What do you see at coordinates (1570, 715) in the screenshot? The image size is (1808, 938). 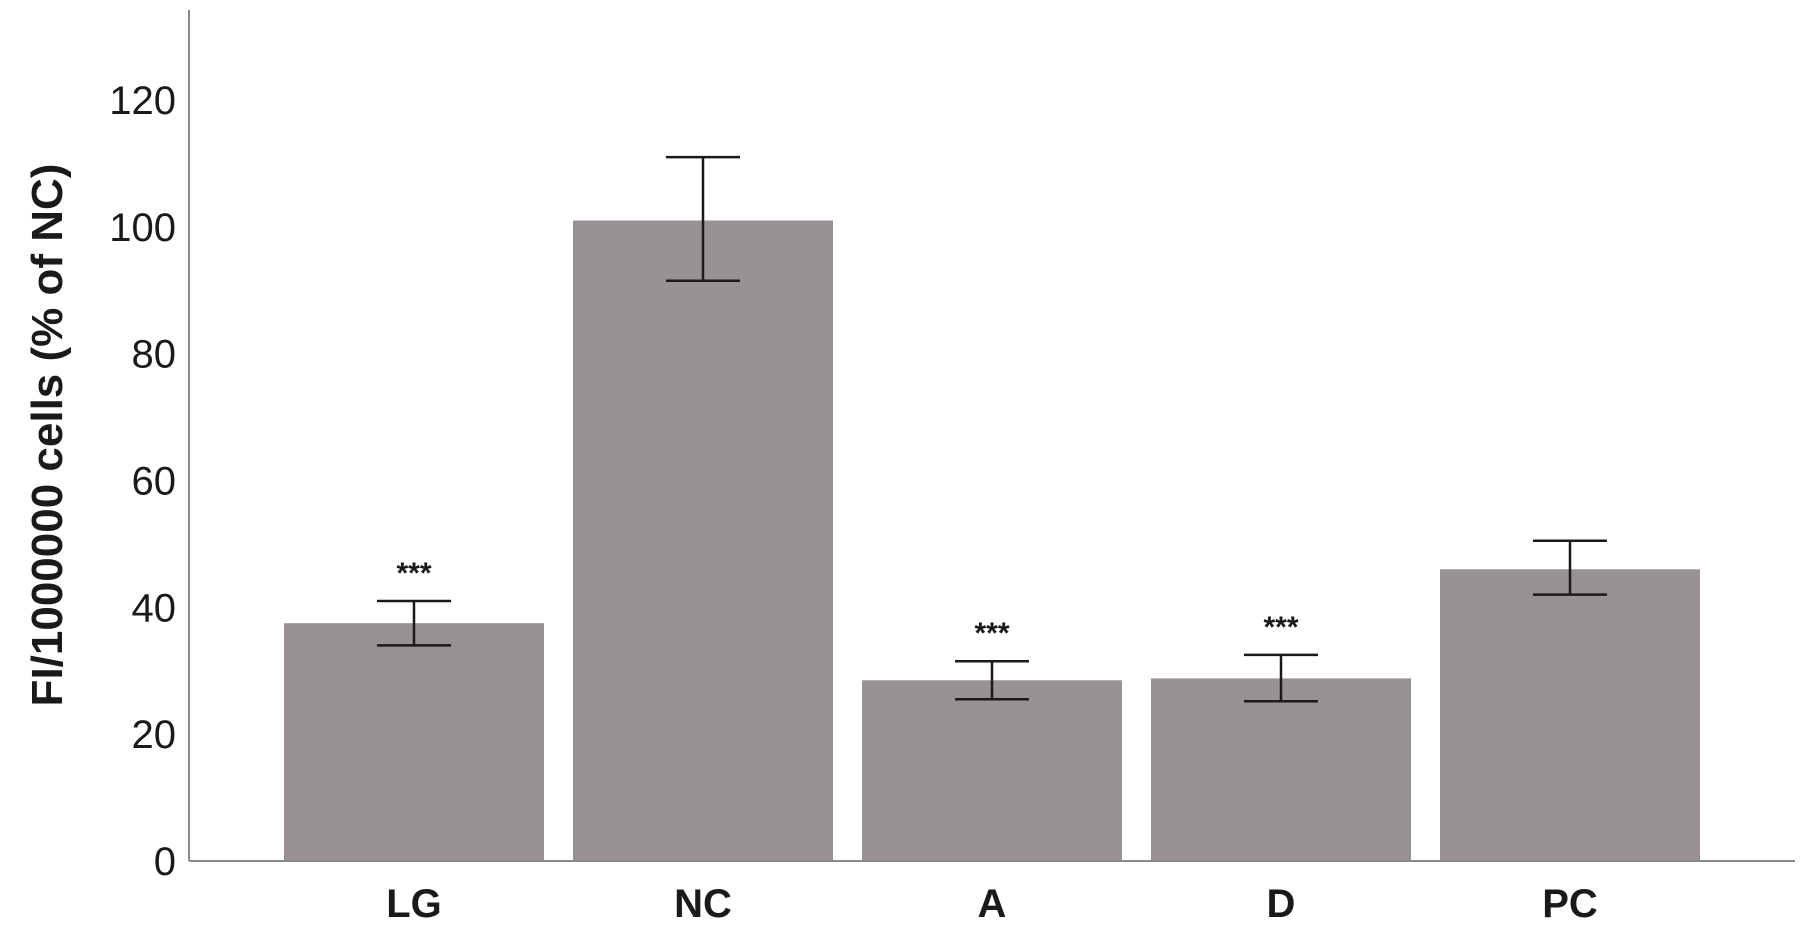 I see `bar-pc` at bounding box center [1570, 715].